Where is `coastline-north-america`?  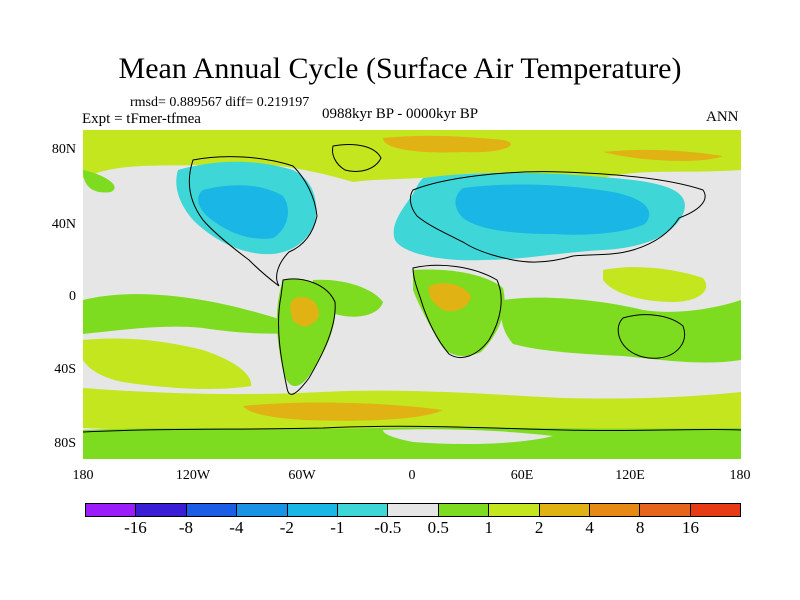 coastline-north-america is located at coordinates (253, 221).